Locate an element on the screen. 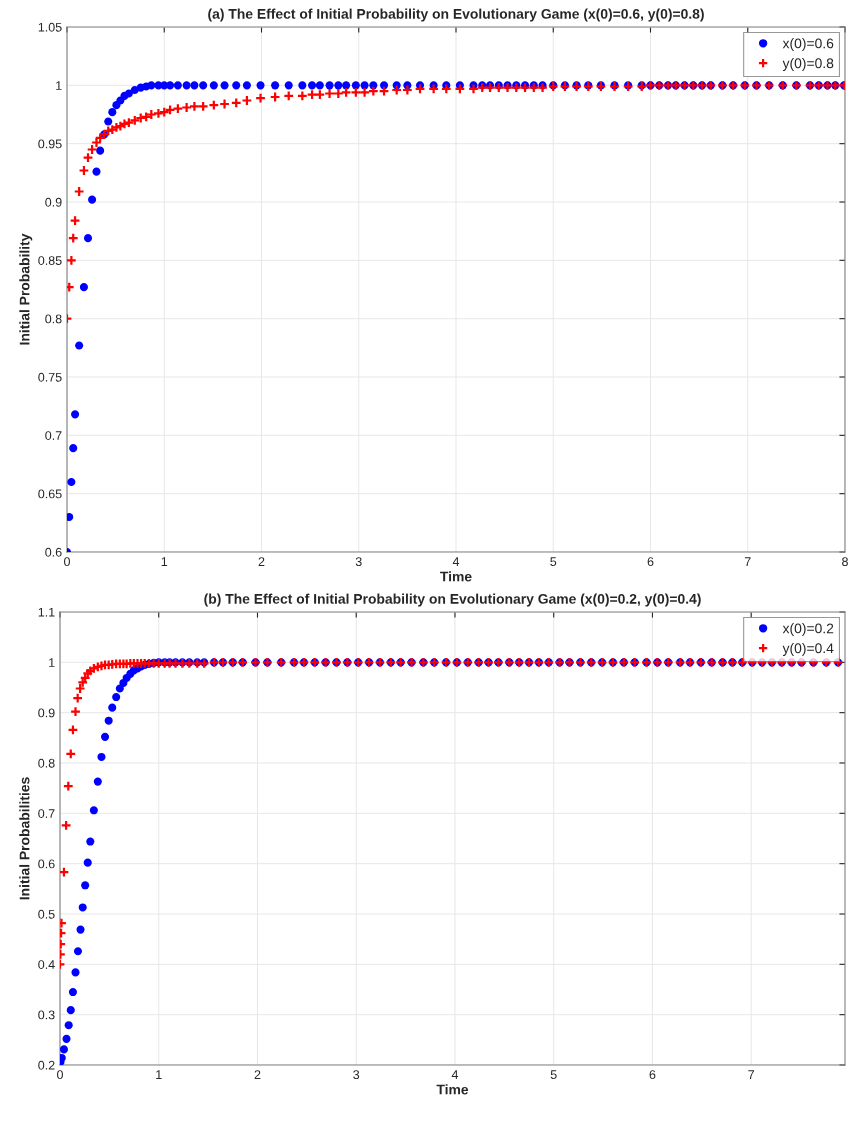 The image size is (853, 1129). legend-label: x(0)=0.6 is located at coordinates (808, 45).